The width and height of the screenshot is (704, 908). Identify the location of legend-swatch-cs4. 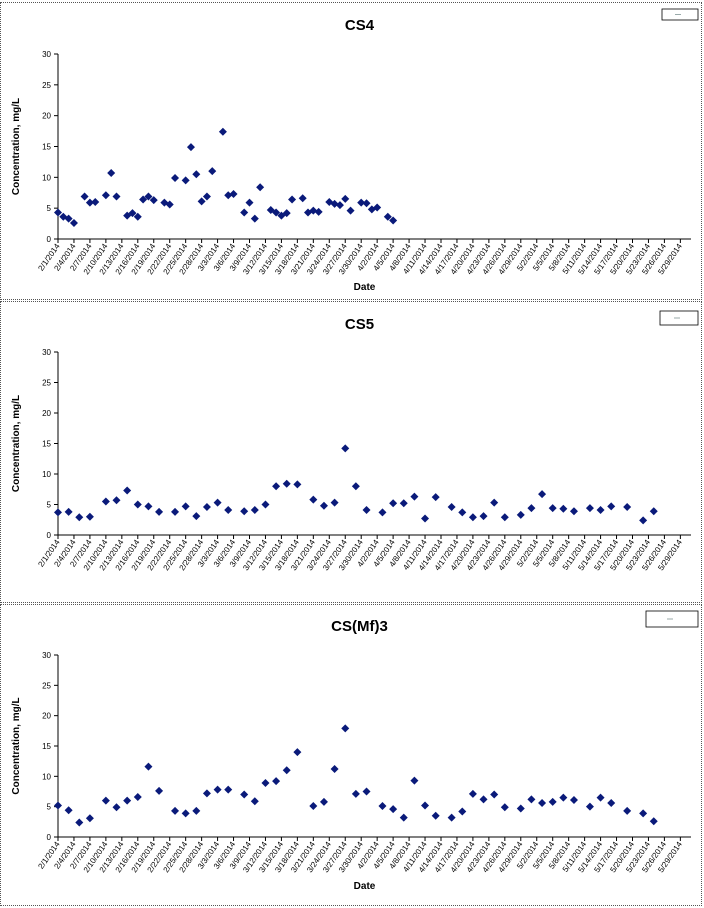
(678, 14).